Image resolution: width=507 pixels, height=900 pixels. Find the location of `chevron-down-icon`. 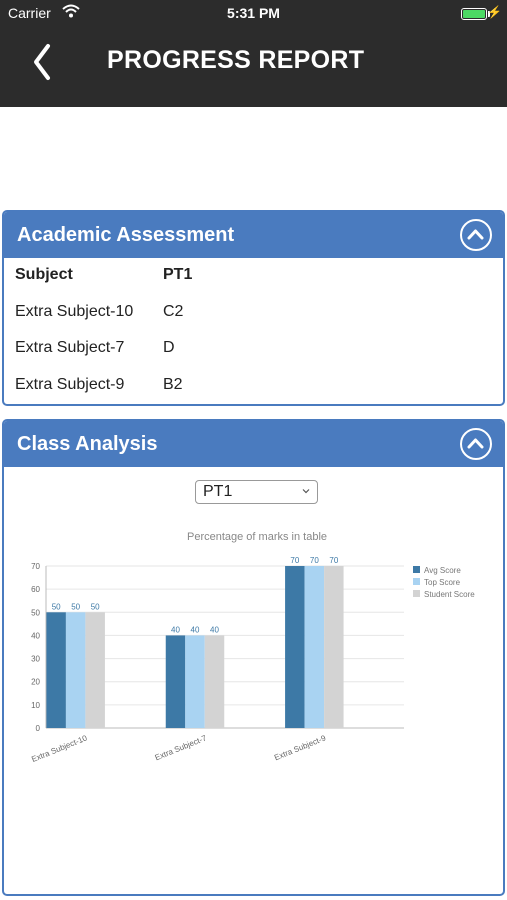

chevron-down-icon is located at coordinates (306, 491).